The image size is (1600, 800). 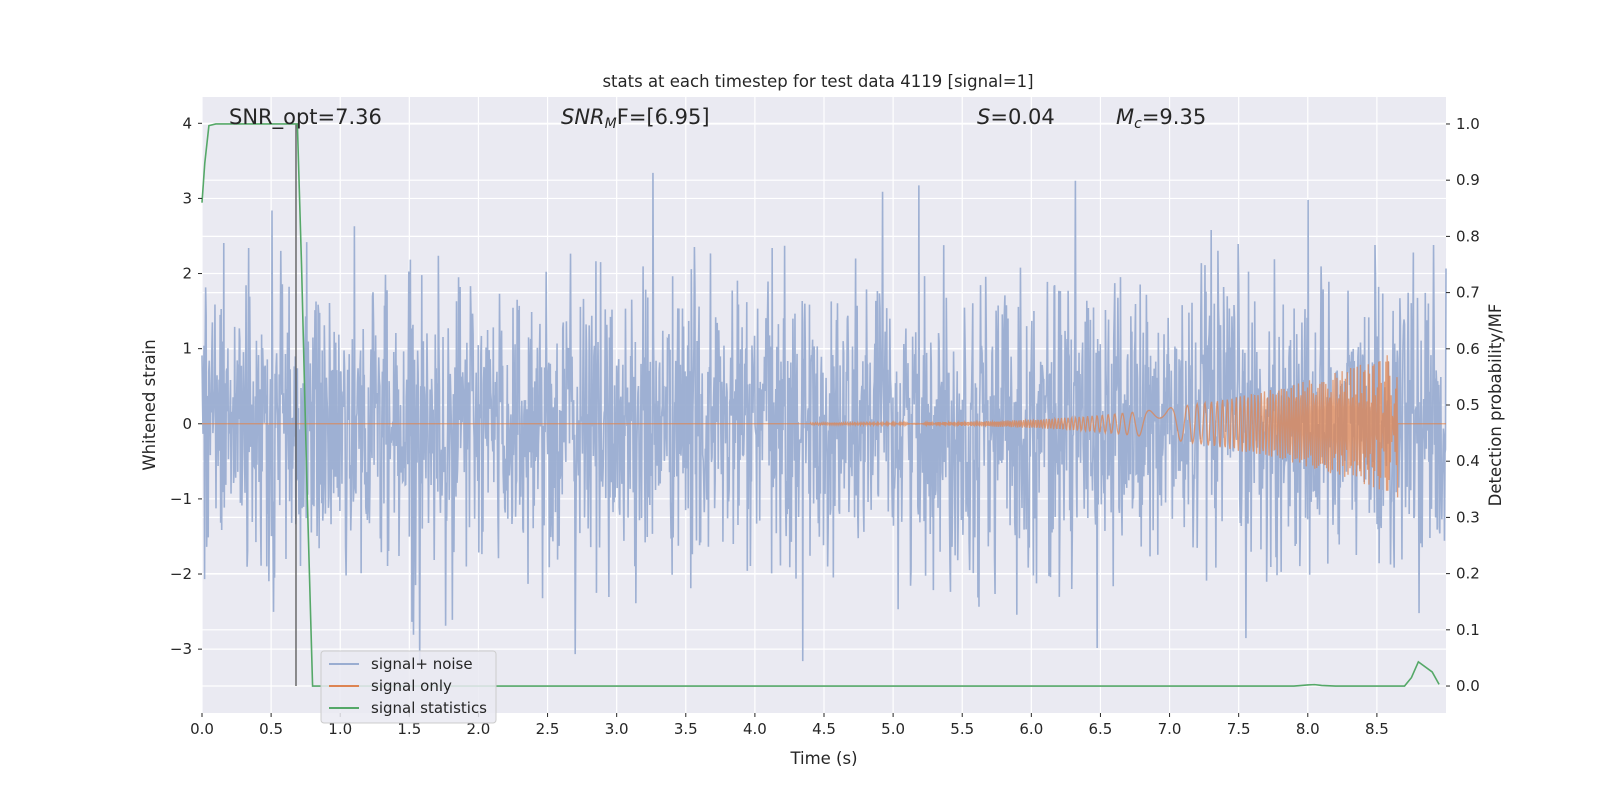 What do you see at coordinates (1468, 574) in the screenshot?
I see `y-right-tick-label: 0.2` at bounding box center [1468, 574].